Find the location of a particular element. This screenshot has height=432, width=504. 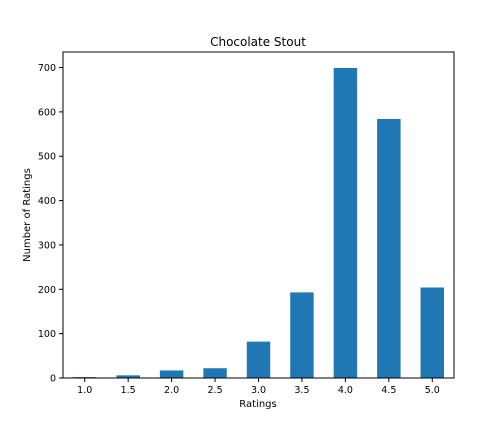

x-tick-label: 4.5 is located at coordinates (388, 390).